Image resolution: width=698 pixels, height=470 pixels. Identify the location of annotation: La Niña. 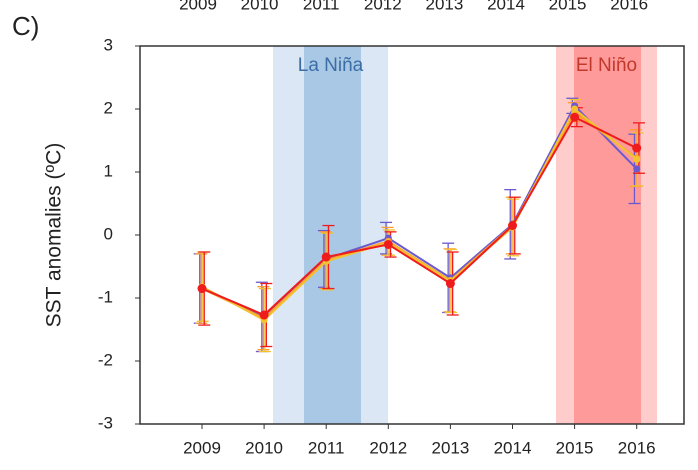
(331, 65).